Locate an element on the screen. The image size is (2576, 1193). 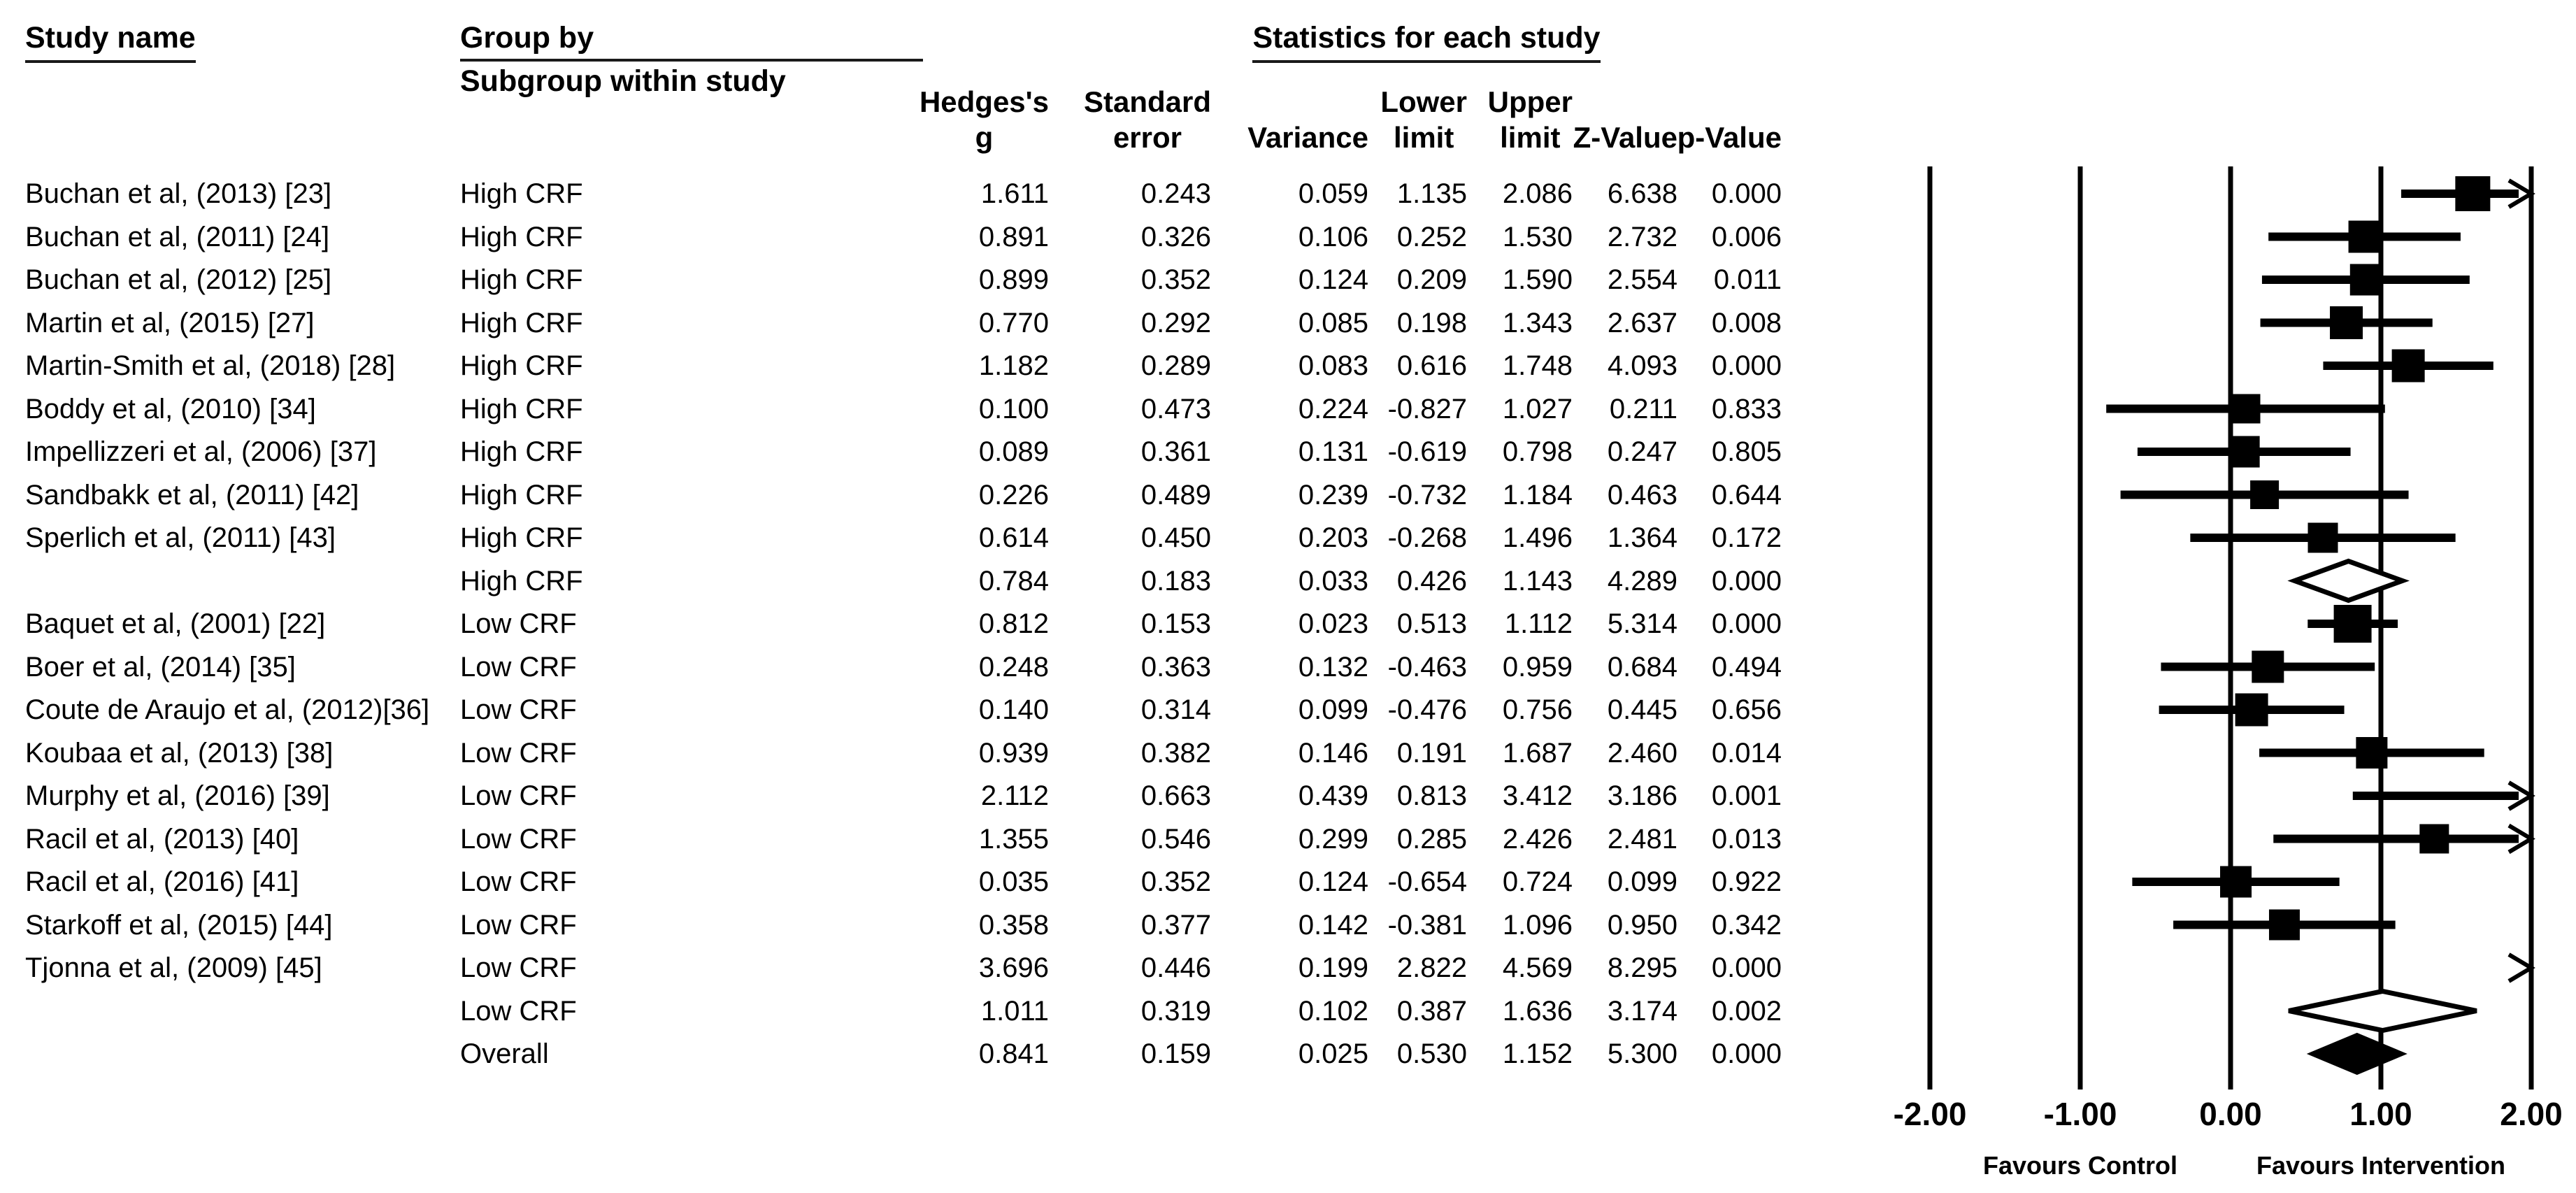
stat-p-value: 0.922 is located at coordinates (1746, 882).